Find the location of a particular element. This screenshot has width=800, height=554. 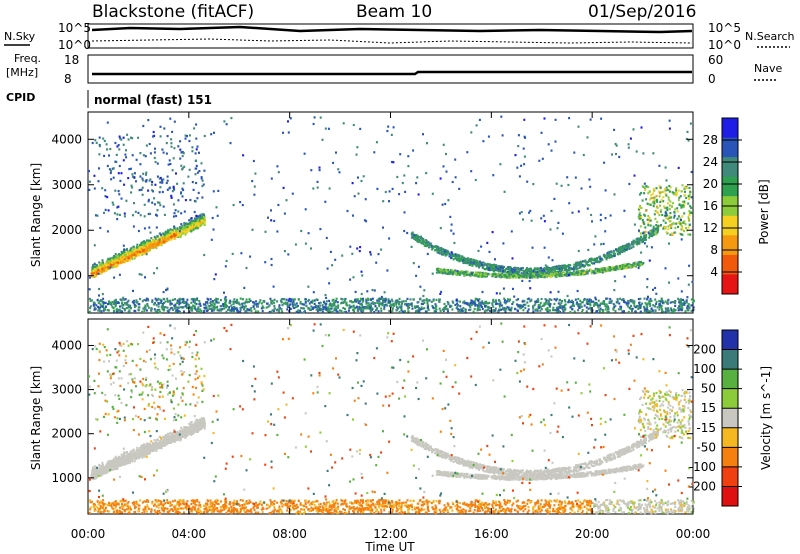

noise-tick-right-top: 10^5 is located at coordinates (724, 28).